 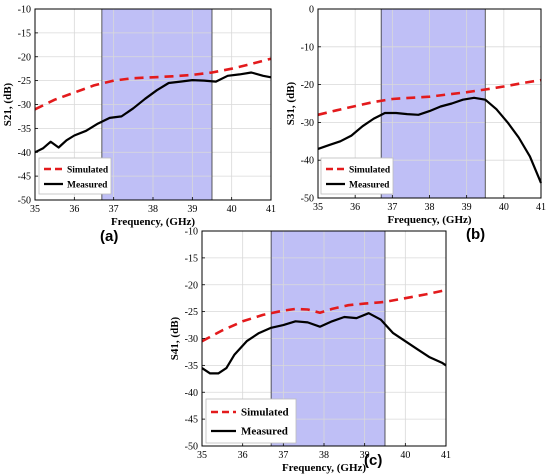 I want to click on y-axis-label: S41, (dB), so click(x=175, y=338).